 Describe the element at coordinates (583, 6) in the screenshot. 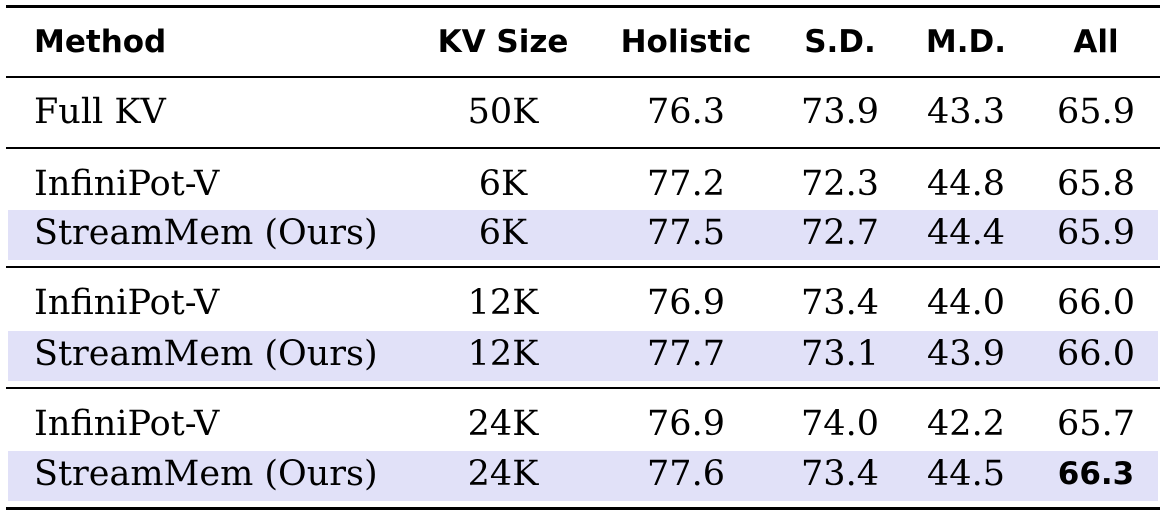

I see `top-rule` at that location.